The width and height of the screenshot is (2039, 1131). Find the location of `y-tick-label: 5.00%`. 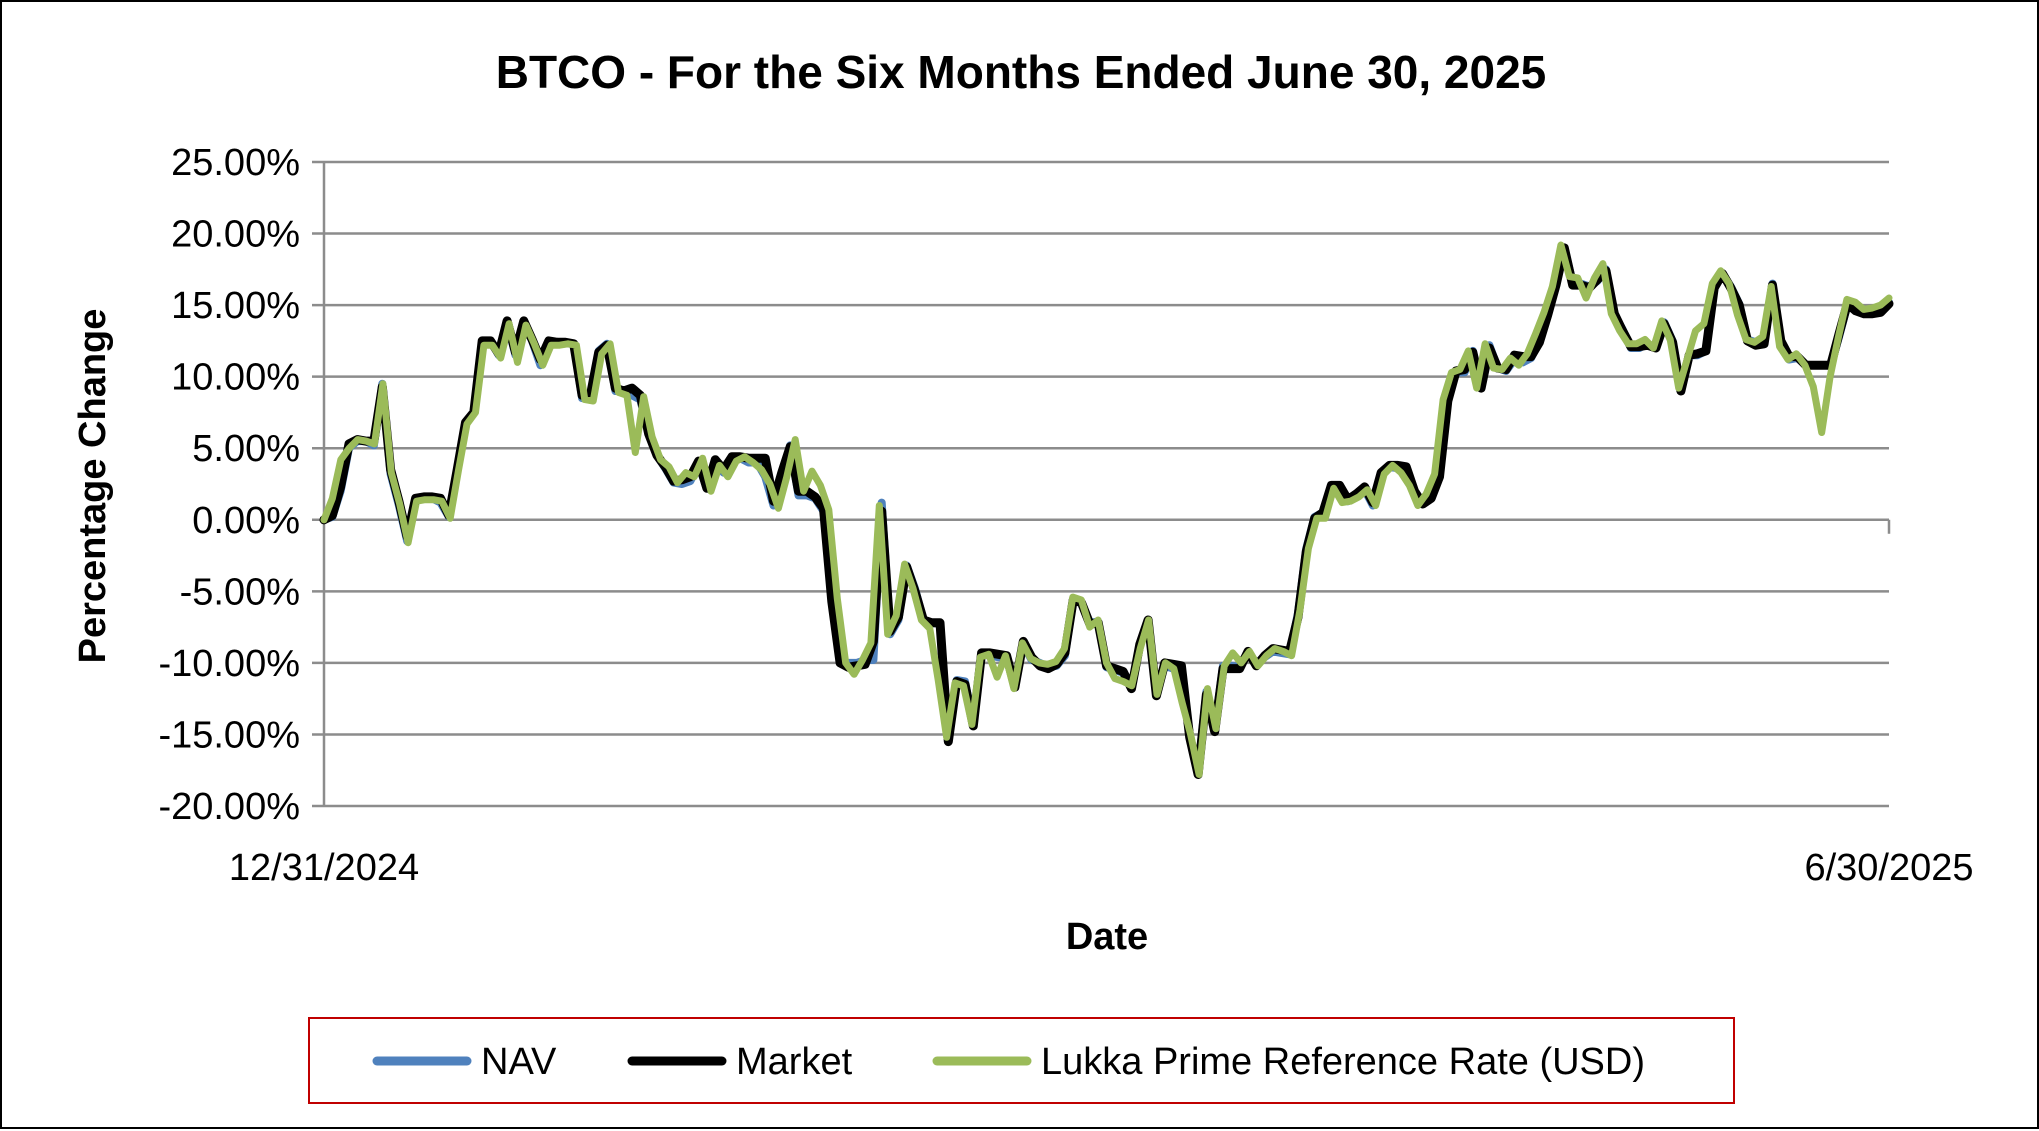

y-tick-label: 5.00% is located at coordinates (246, 449).